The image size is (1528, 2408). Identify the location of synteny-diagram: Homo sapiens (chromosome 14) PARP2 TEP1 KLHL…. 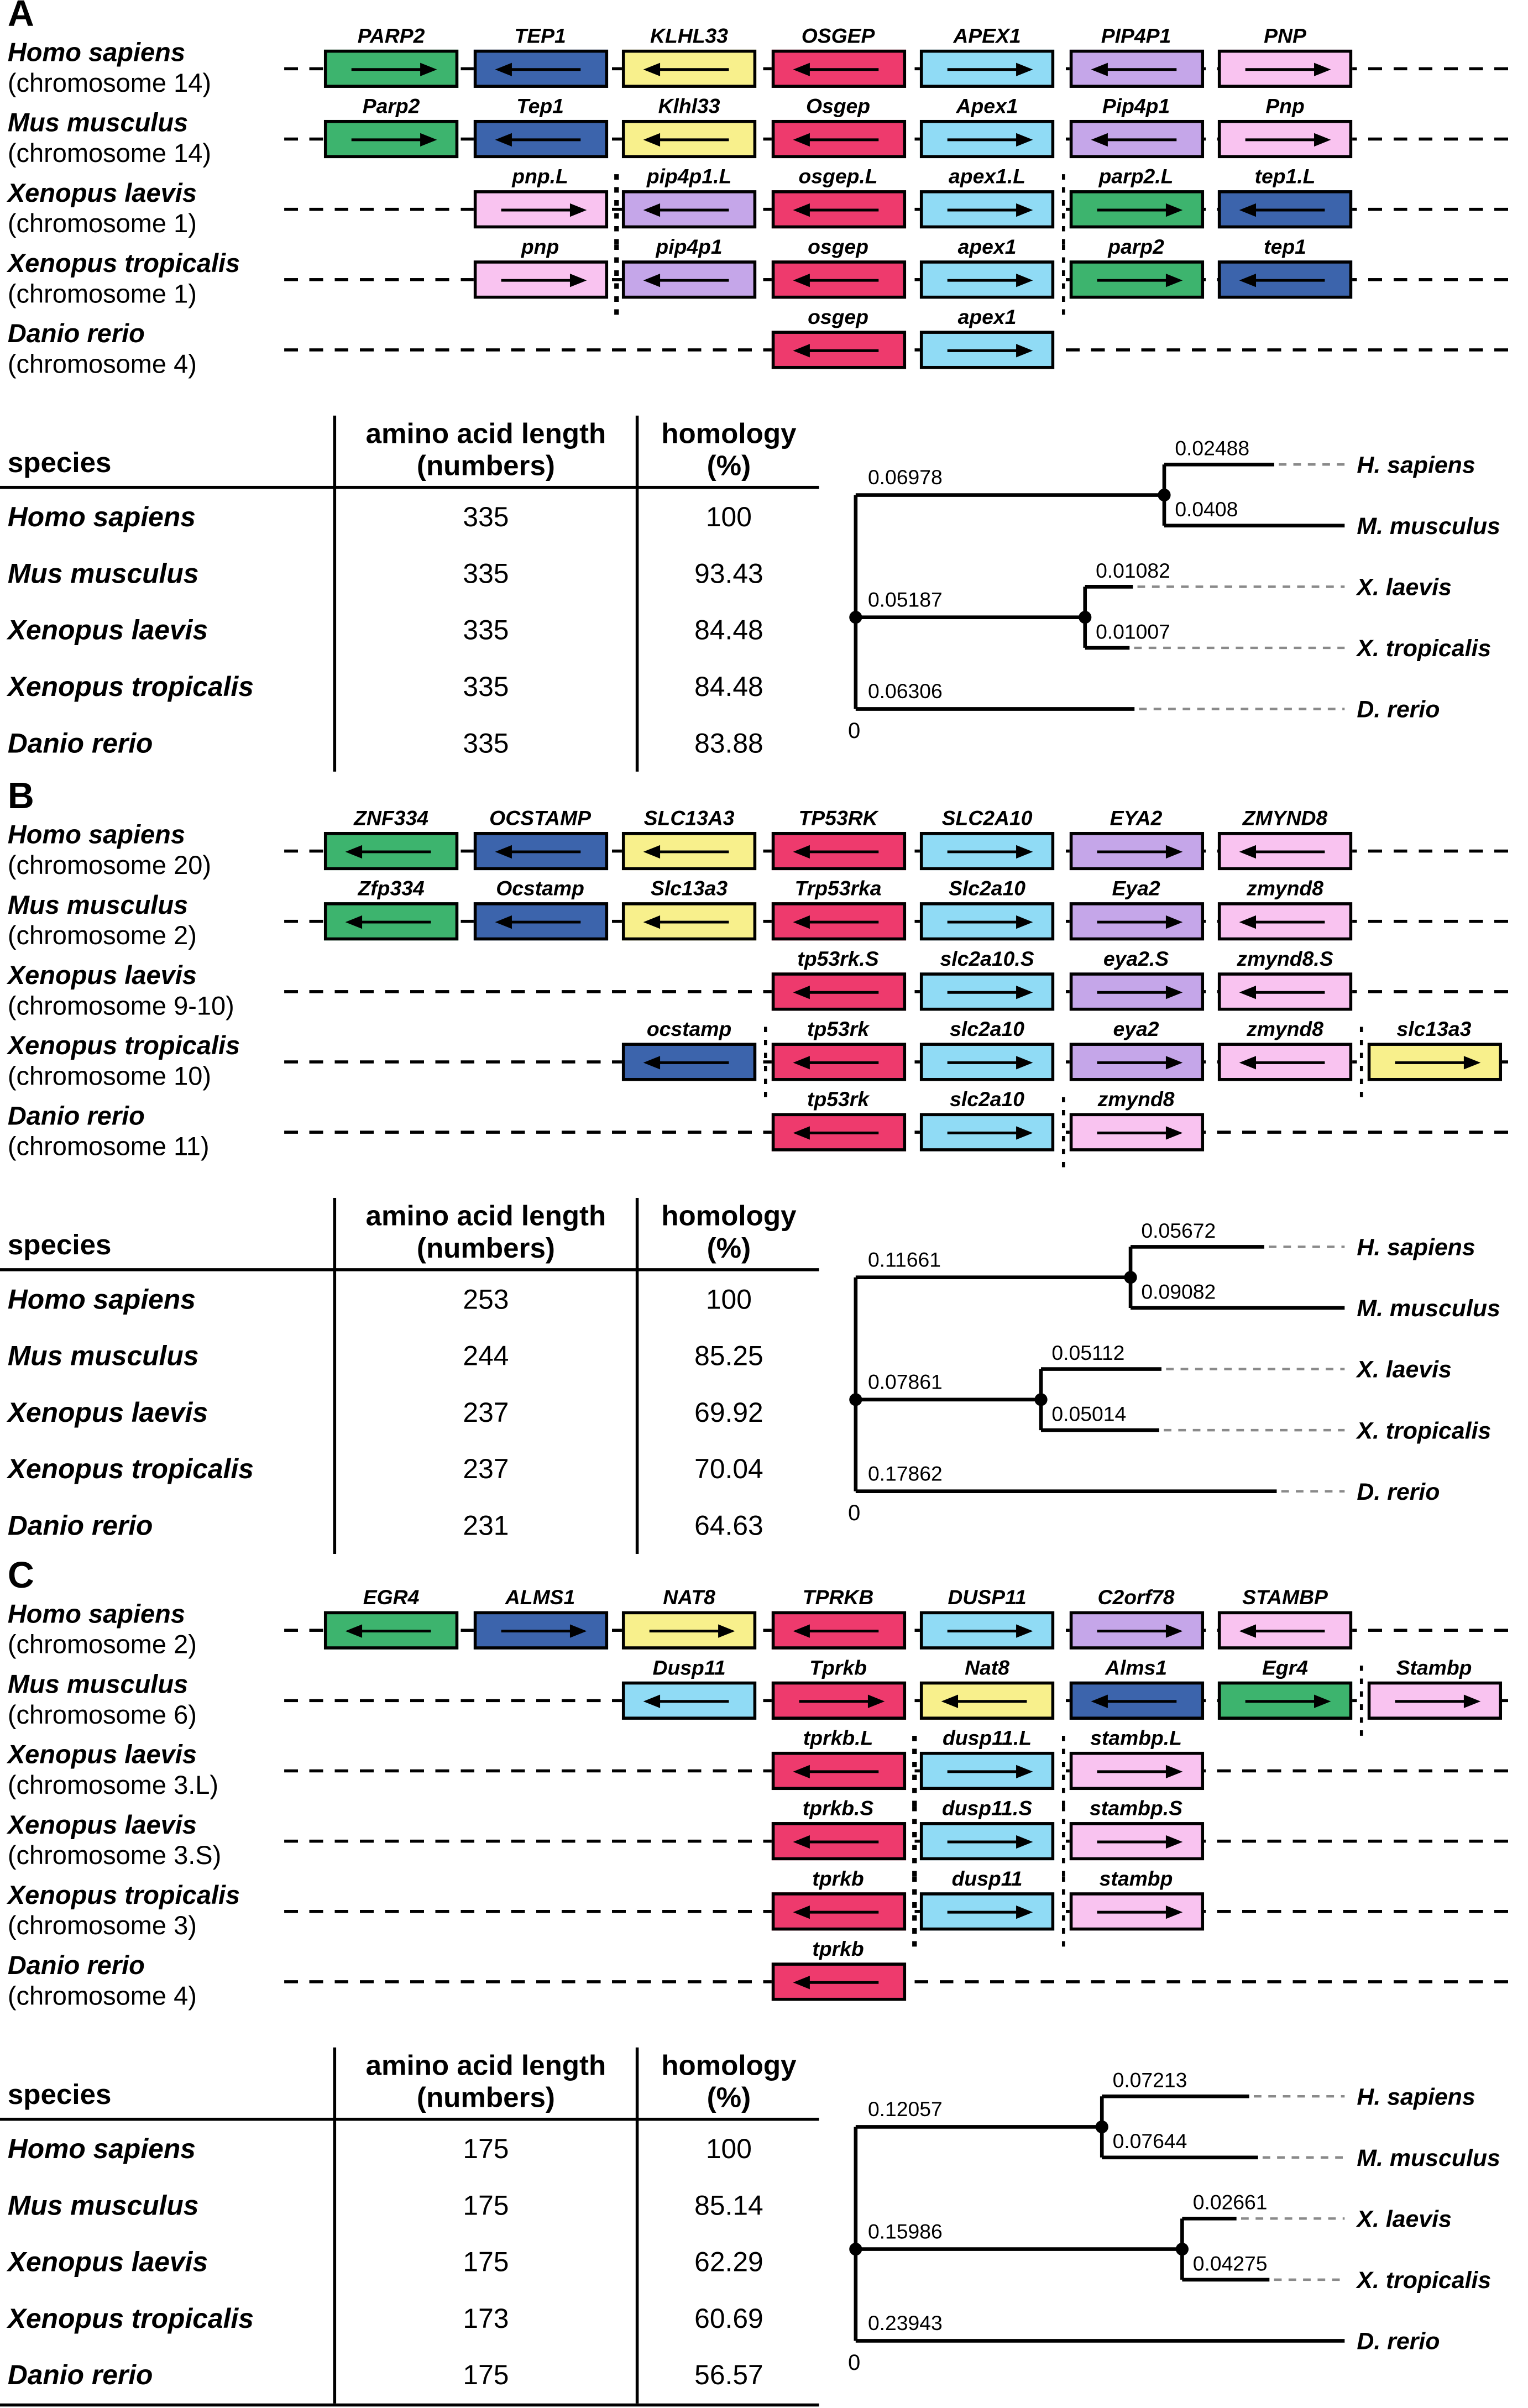
(764, 204).